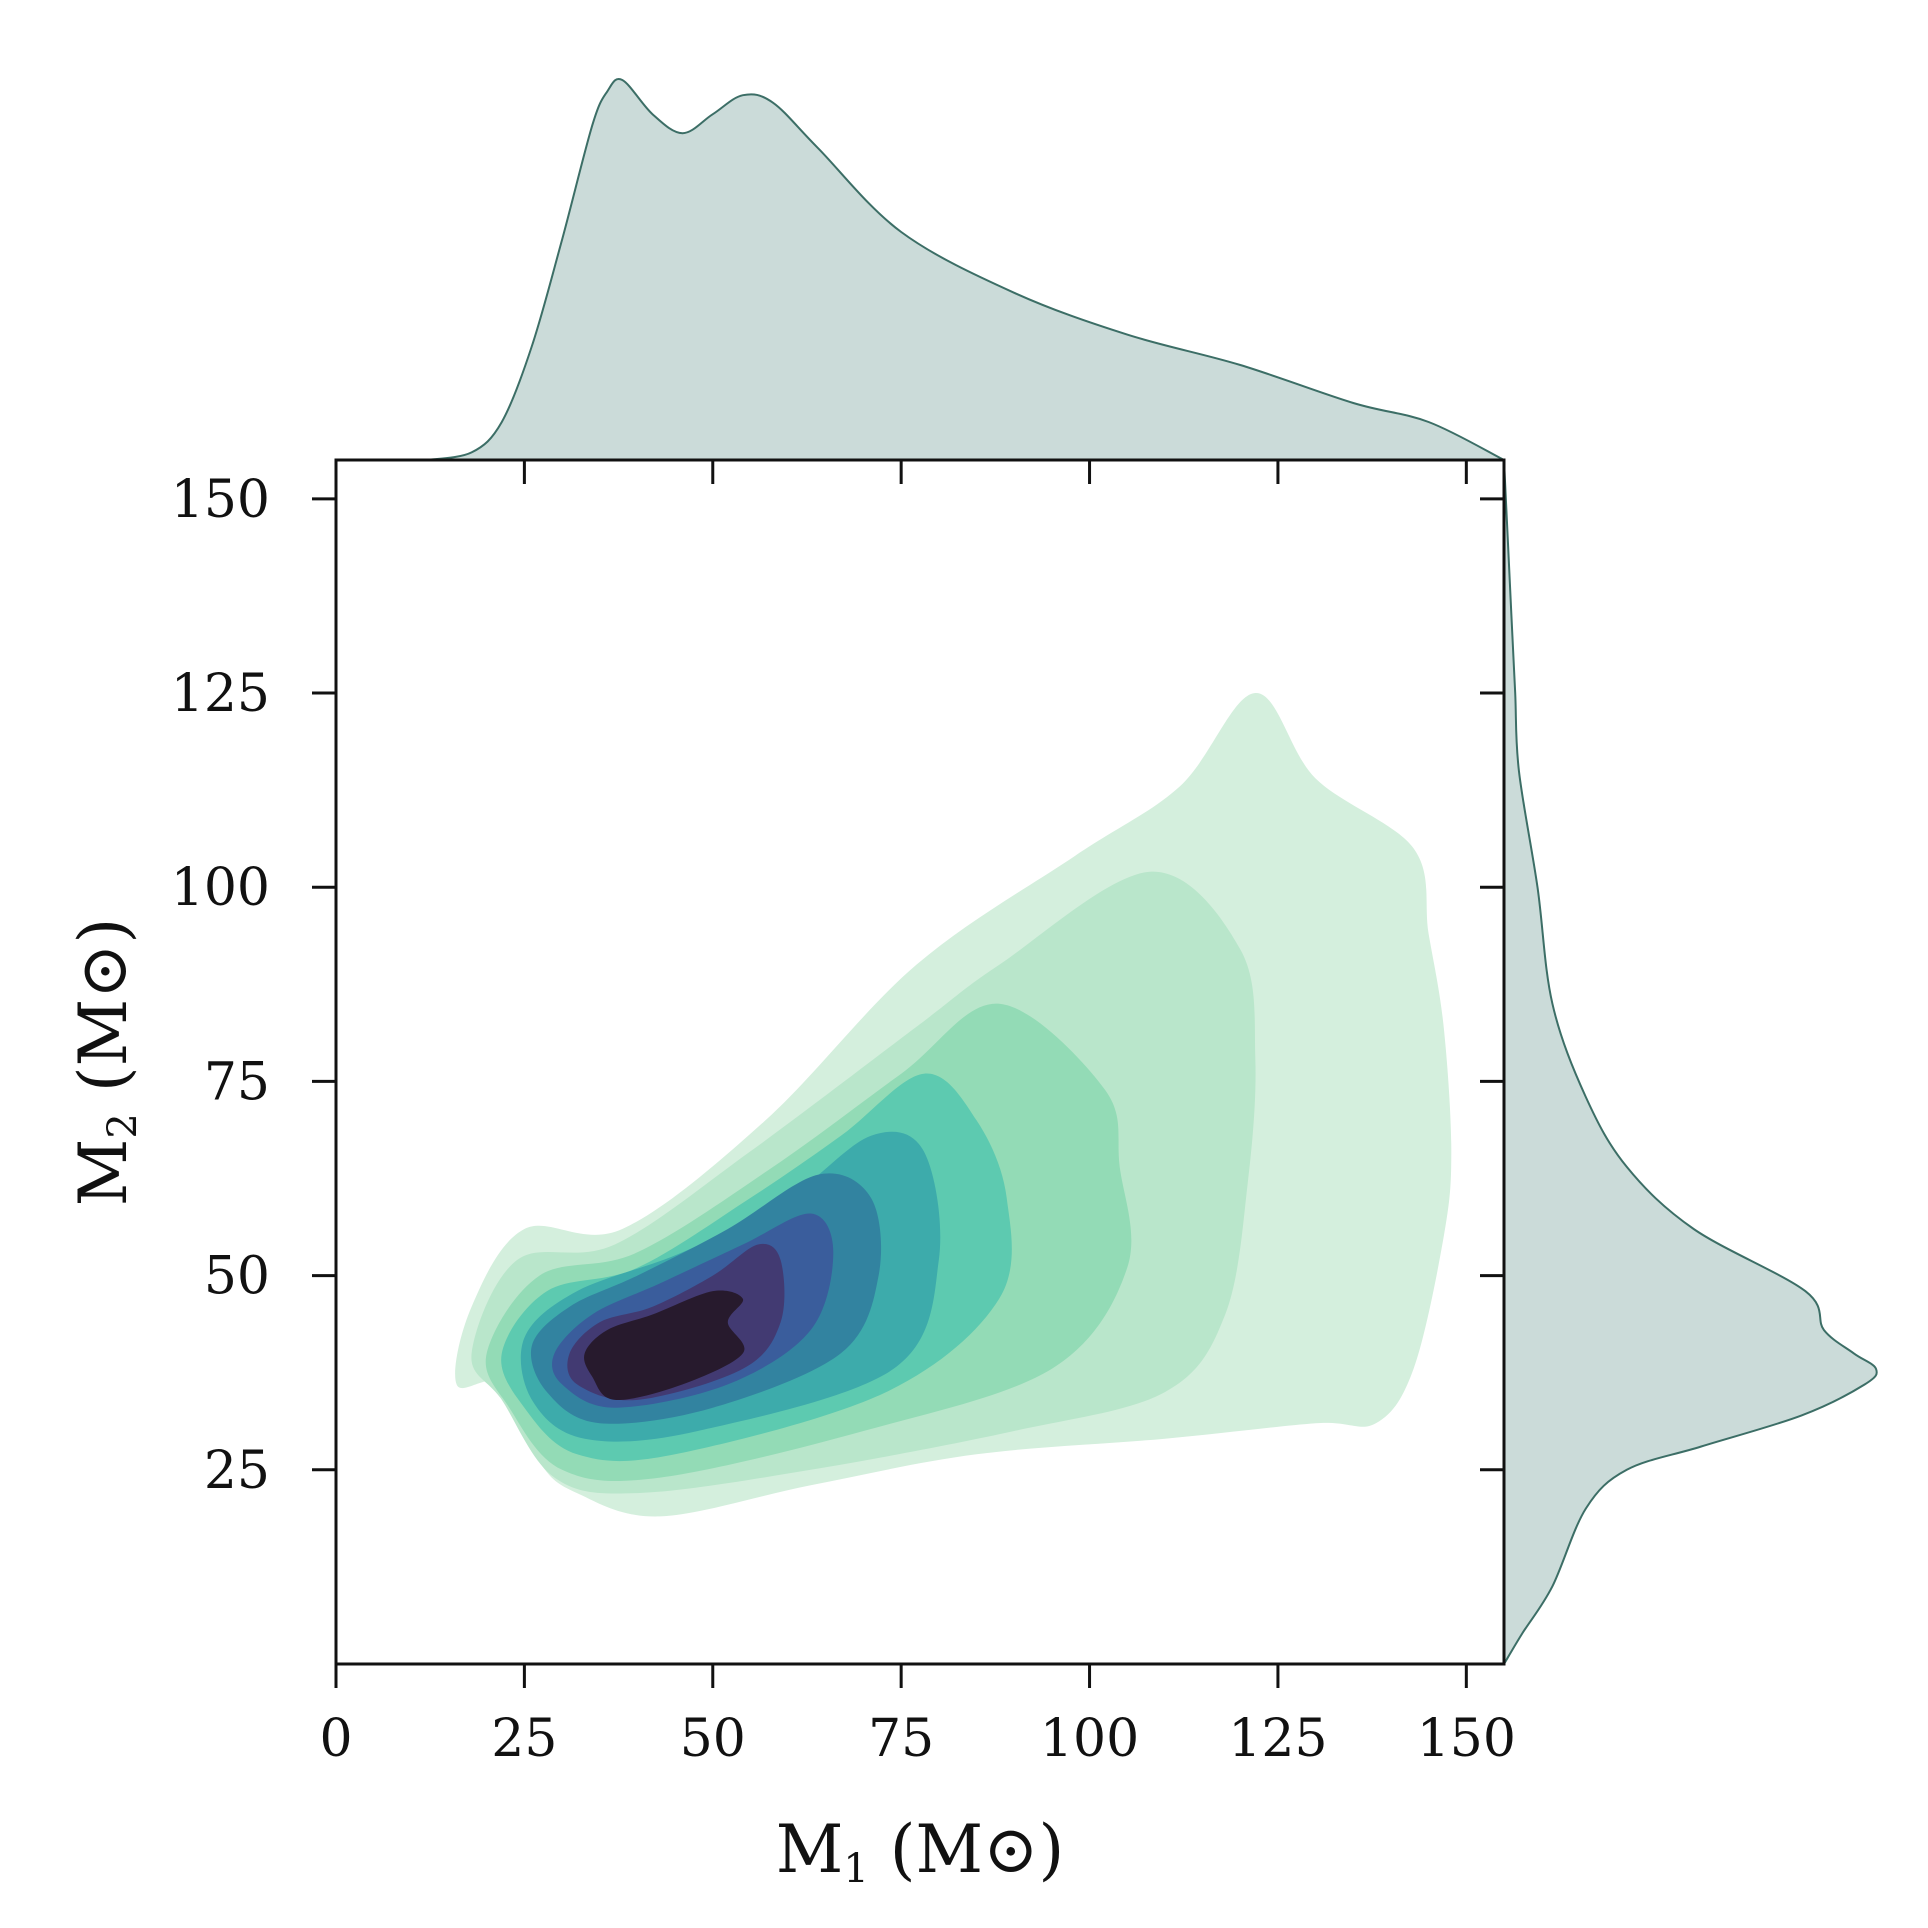 The image size is (1928, 1928). Describe the element at coordinates (237, 1277) in the screenshot. I see `y-tick-label: 50` at that location.